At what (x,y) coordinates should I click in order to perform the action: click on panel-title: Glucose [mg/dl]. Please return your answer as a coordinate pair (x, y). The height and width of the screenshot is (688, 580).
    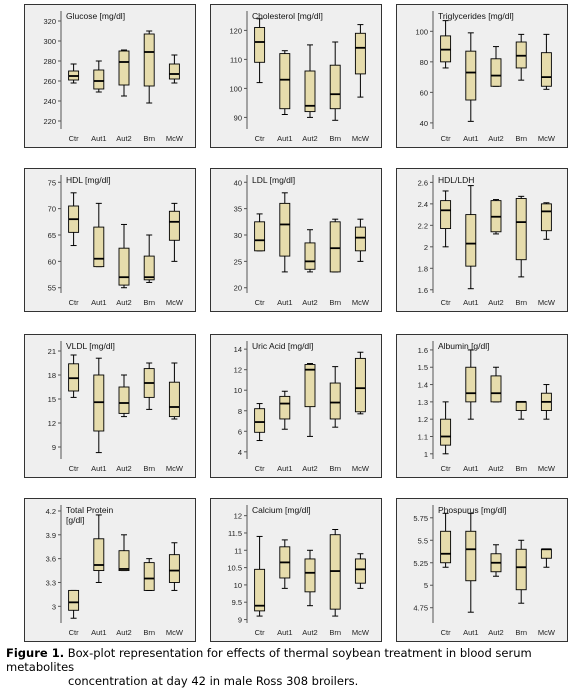
    Looking at the image, I should click on (95, 16).